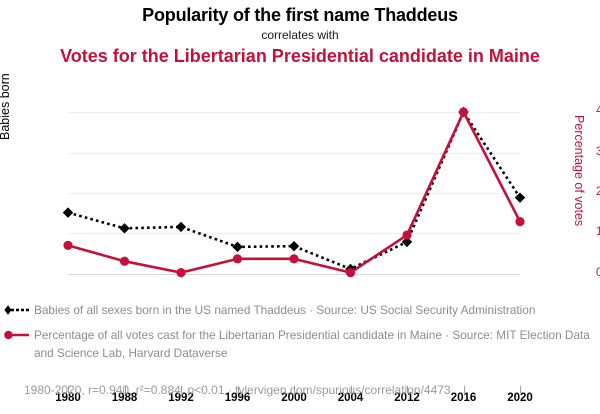  I want to click on x-axis-tick: 2016, so click(463, 398).